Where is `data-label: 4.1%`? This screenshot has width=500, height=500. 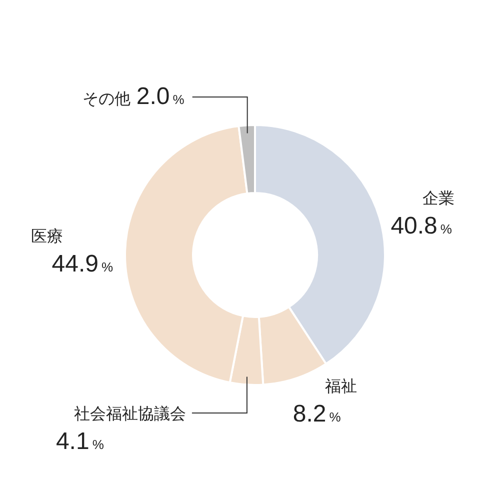 data-label: 4.1% is located at coordinates (80, 441).